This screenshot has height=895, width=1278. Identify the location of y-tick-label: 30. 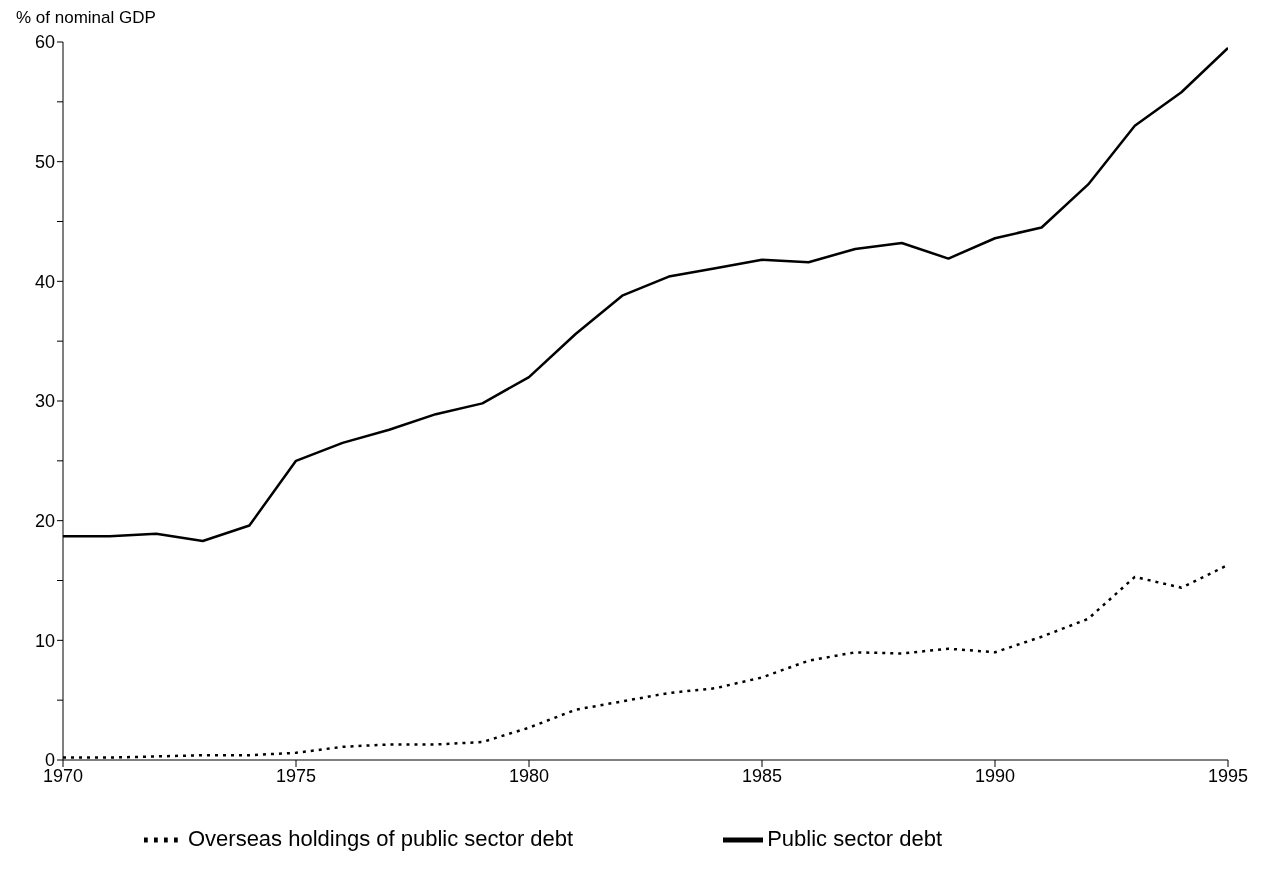
(44, 401).